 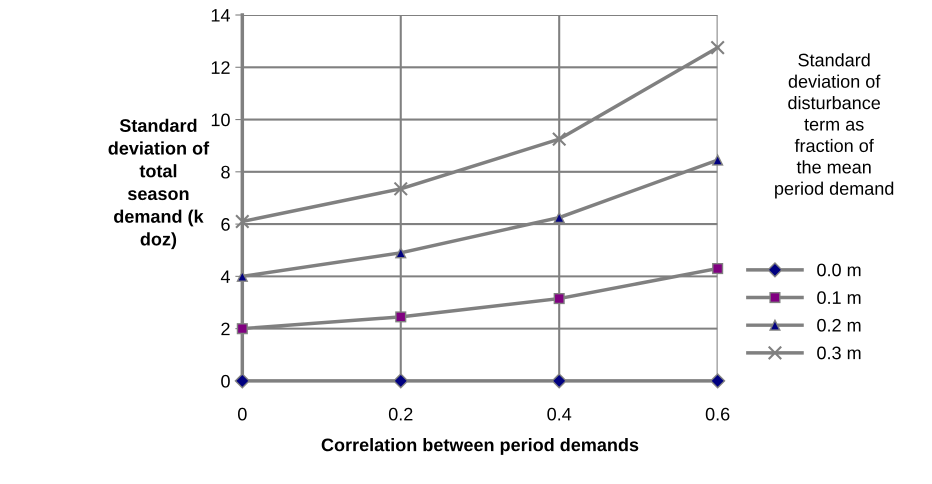 What do you see at coordinates (221, 67) in the screenshot?
I see `y-tick-label: 12` at bounding box center [221, 67].